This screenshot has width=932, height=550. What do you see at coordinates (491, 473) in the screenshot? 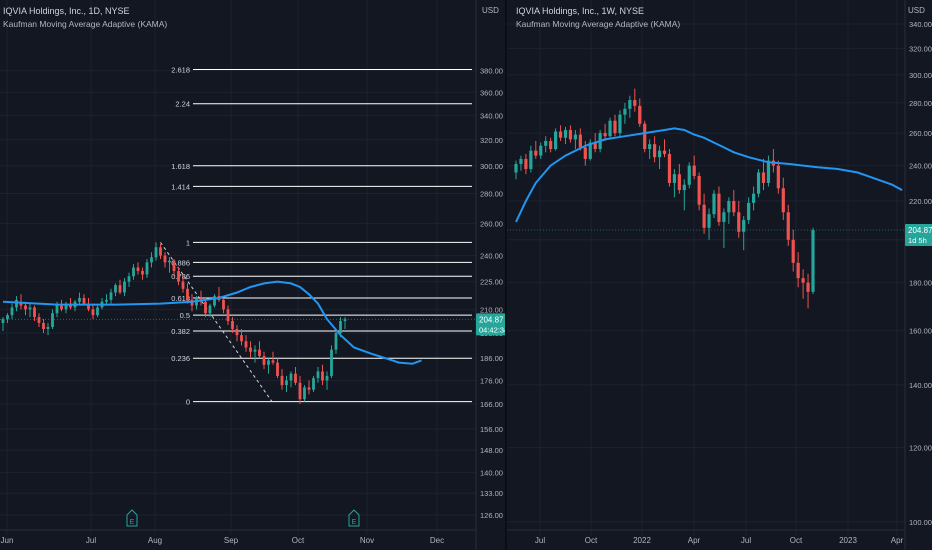
I see `price-axis-label: 140.00` at bounding box center [491, 473].